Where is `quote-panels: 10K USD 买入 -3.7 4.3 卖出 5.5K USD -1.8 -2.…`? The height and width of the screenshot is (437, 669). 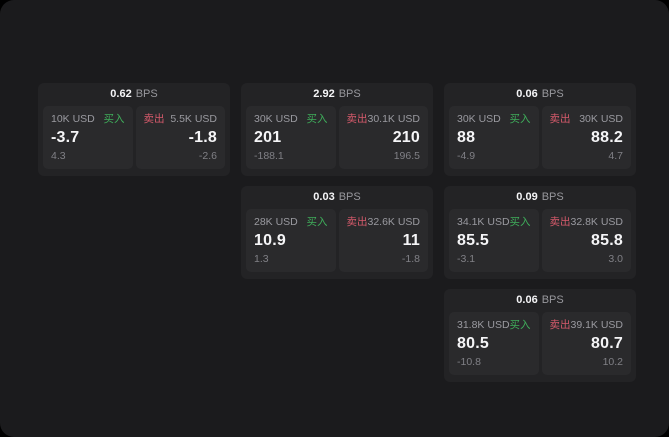
quote-panels: 10K USD 买入 -3.7 4.3 卖出 5.5K USD -1.8 -2.… is located at coordinates (134, 137).